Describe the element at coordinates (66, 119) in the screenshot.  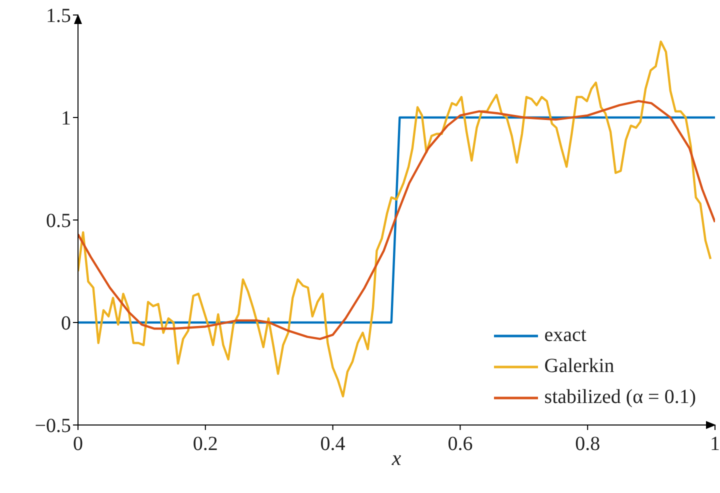
I see `y-tick-label: 1` at that location.